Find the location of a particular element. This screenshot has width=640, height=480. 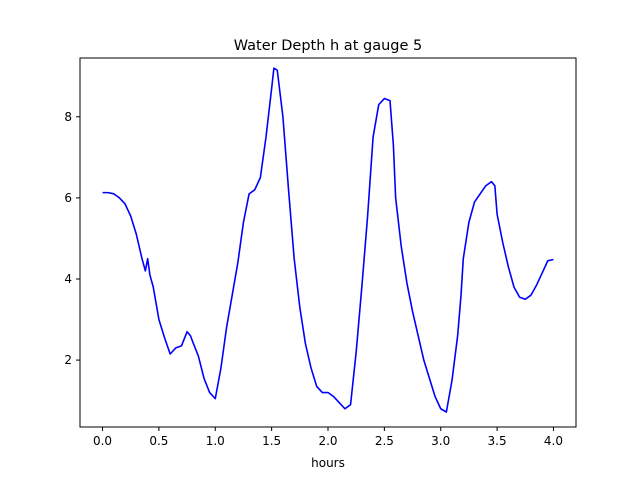

chart-title: Water Depth h at gauge 5 is located at coordinates (328, 46).